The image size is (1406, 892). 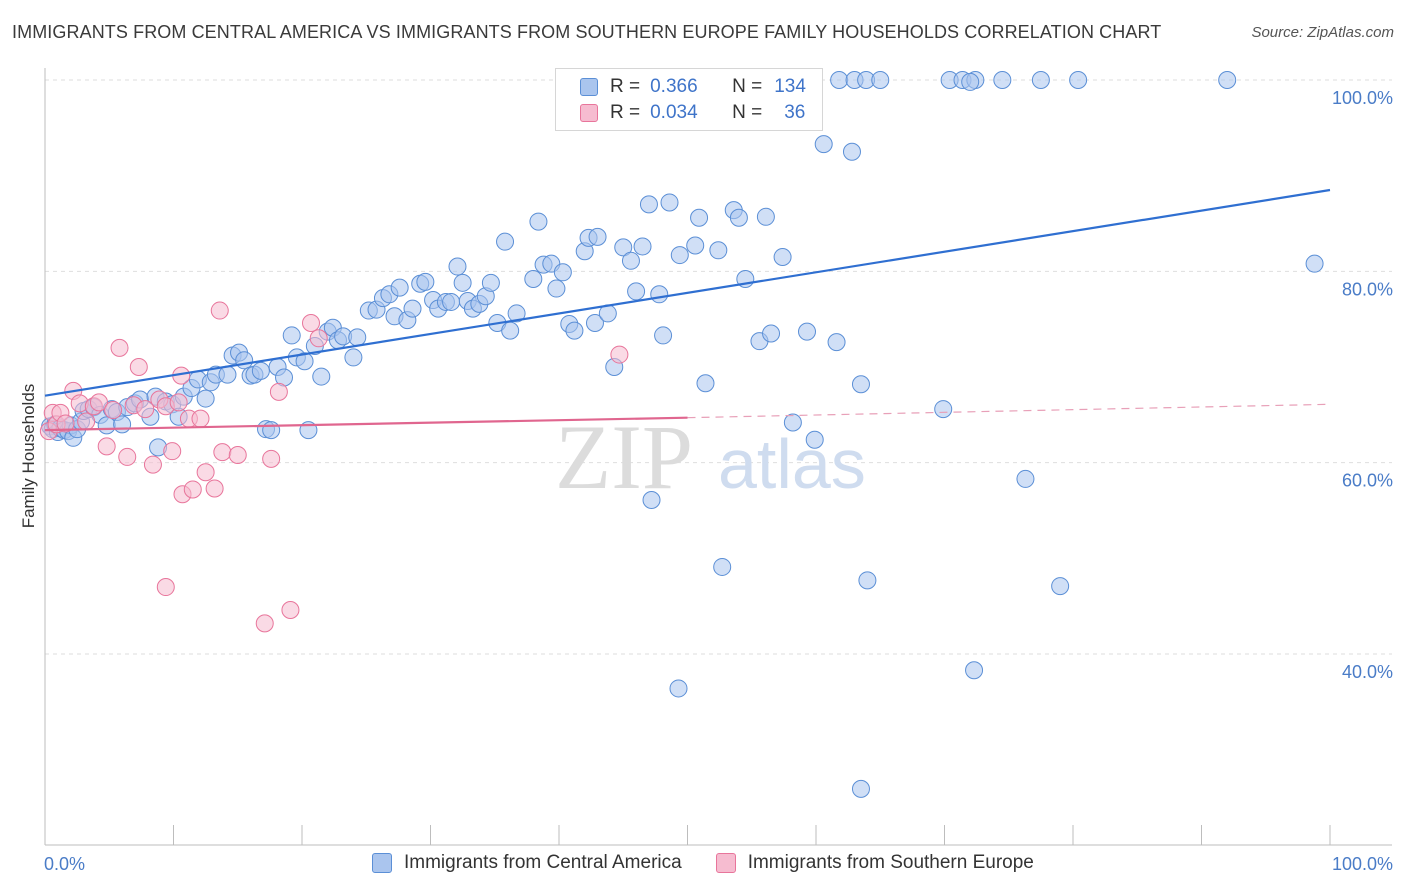 What do you see at coordinates (366, 424) in the screenshot?
I see `trend-line-southern-europe` at bounding box center [366, 424].